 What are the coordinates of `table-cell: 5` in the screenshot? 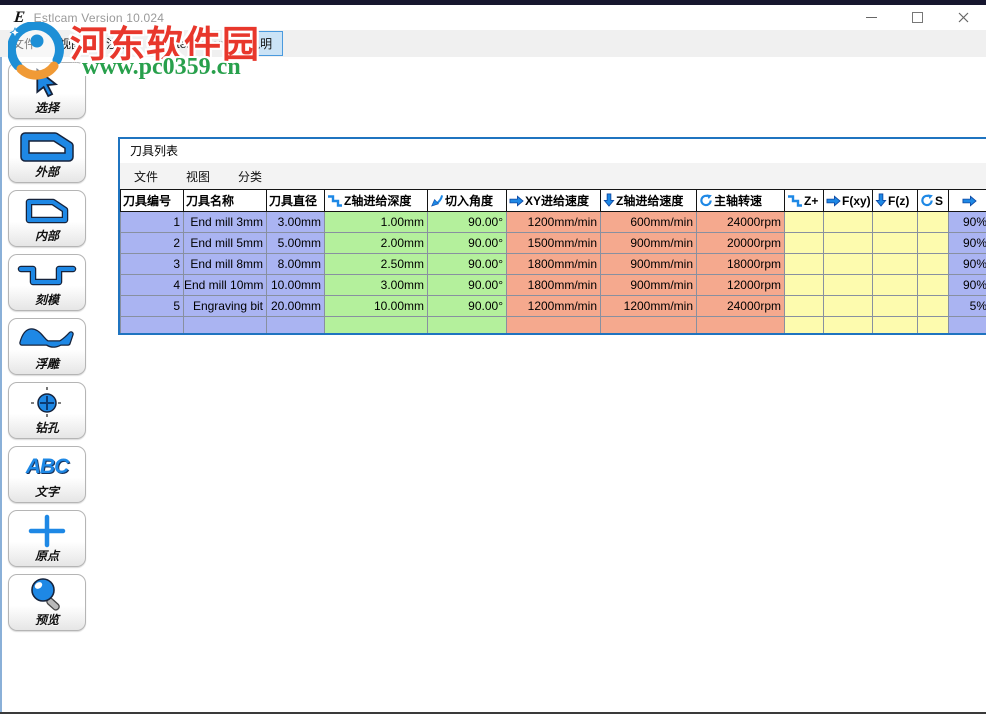 It's located at (152, 306).